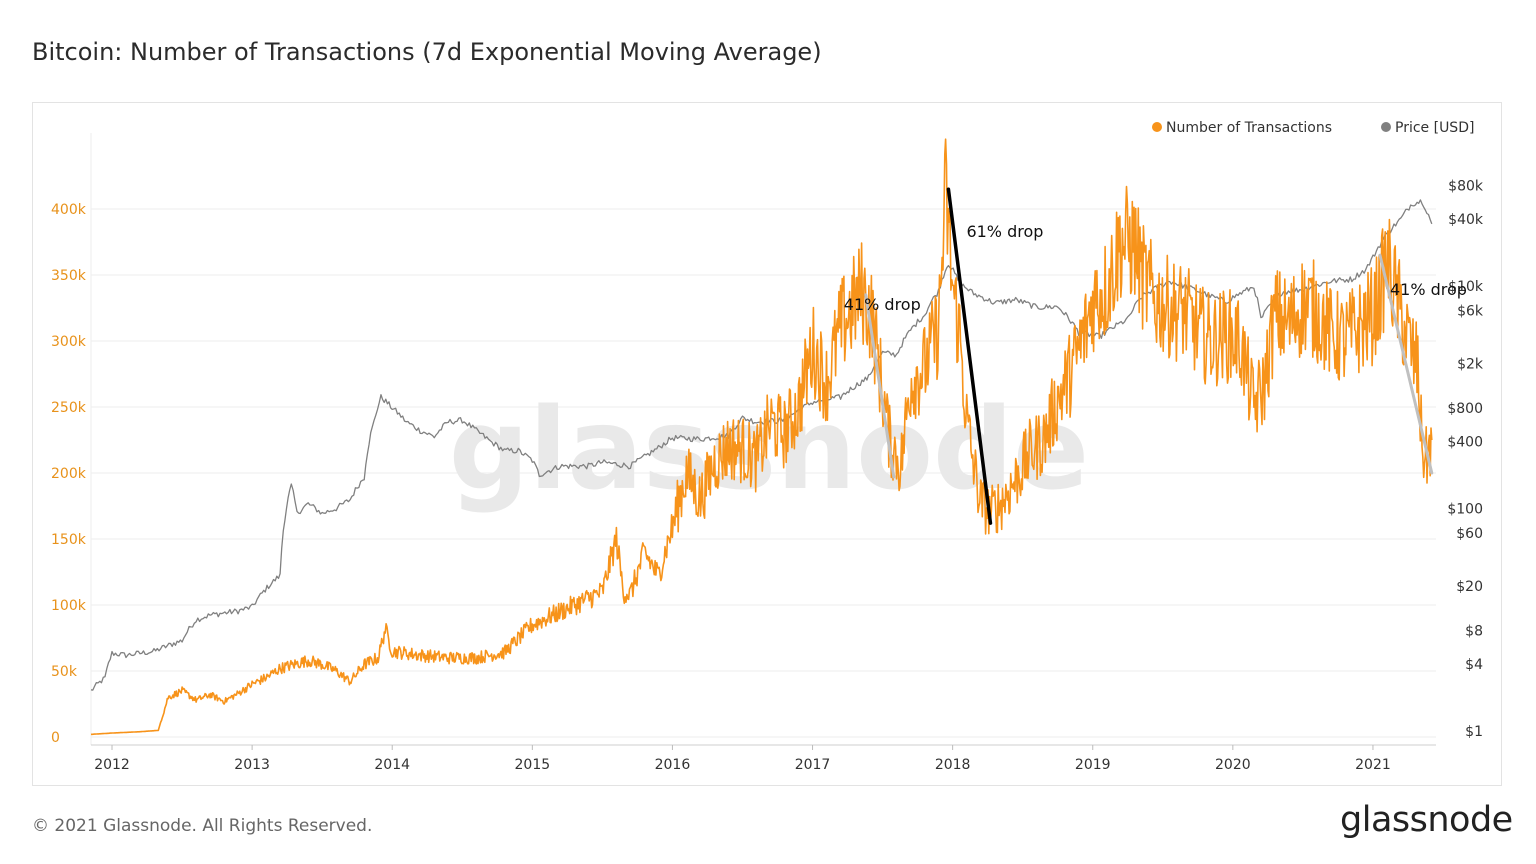 The image size is (1536, 864). What do you see at coordinates (202, 826) in the screenshot?
I see `copyright-text: © 2021 Glassnode. All Rights Reserved.` at bounding box center [202, 826].